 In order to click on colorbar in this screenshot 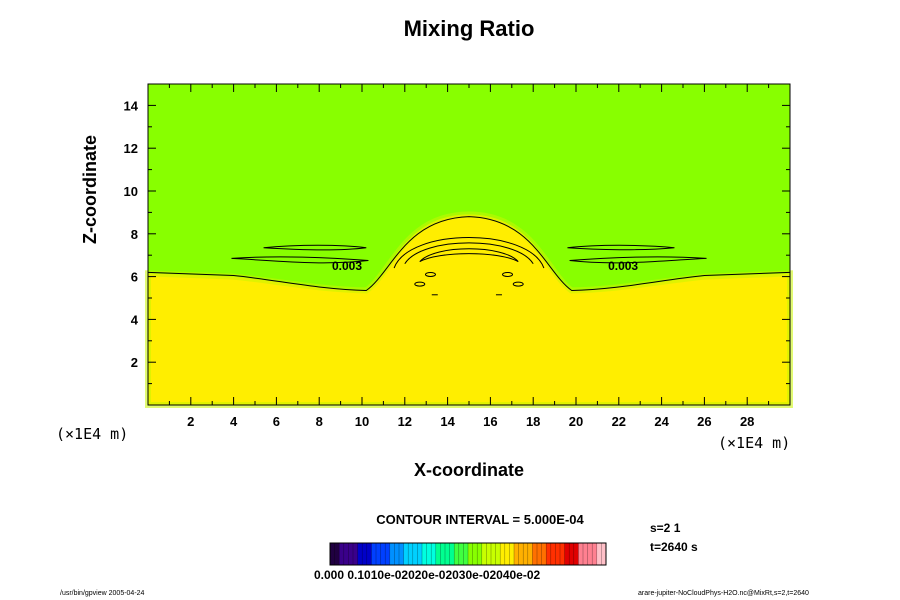, I will do `click(468, 554)`.